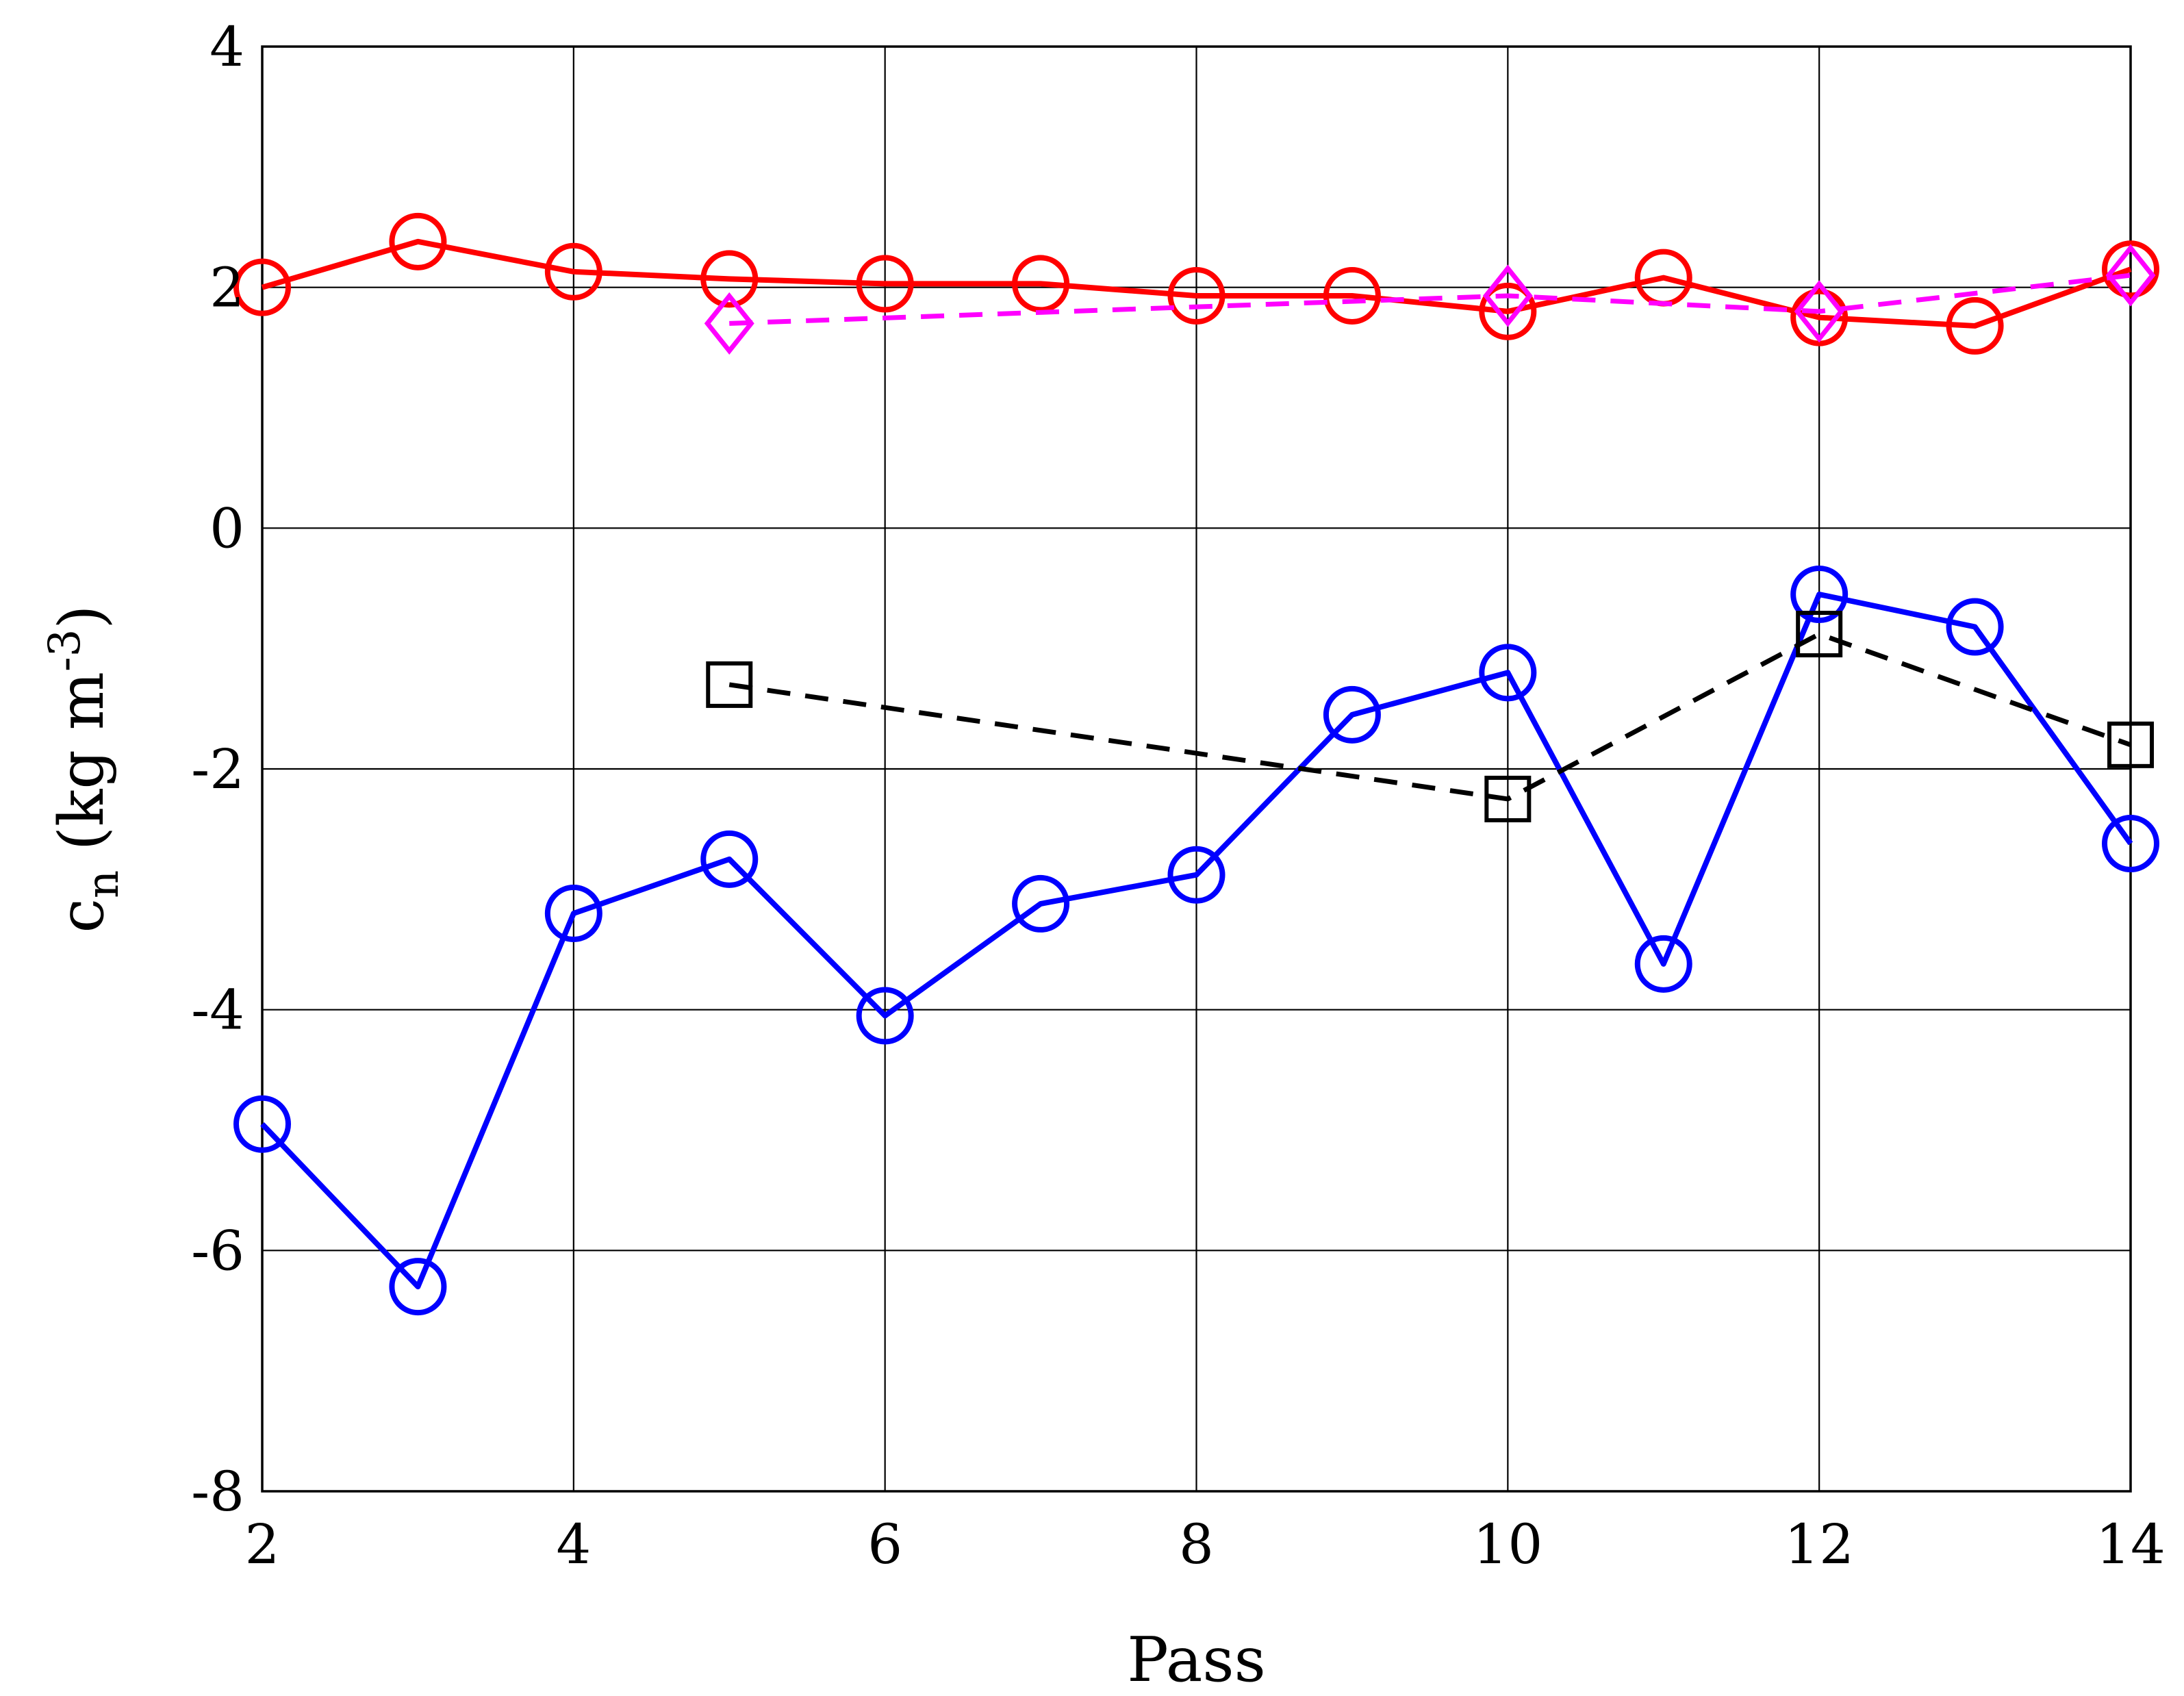 The height and width of the screenshot is (1696, 2184). What do you see at coordinates (217, 1492) in the screenshot?
I see `y-tick-label--8: -8` at bounding box center [217, 1492].